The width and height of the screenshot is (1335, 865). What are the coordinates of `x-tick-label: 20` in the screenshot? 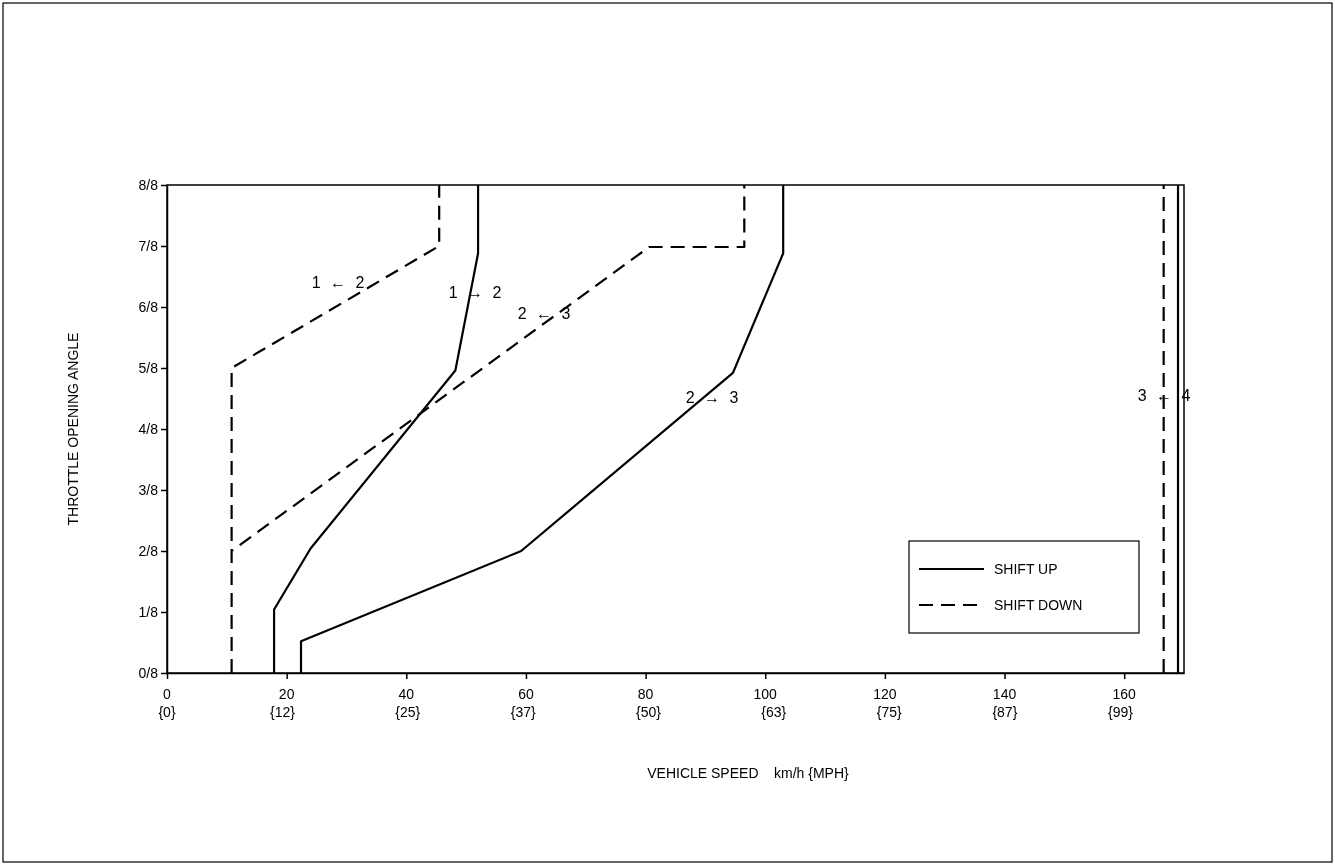 It's located at (286, 694).